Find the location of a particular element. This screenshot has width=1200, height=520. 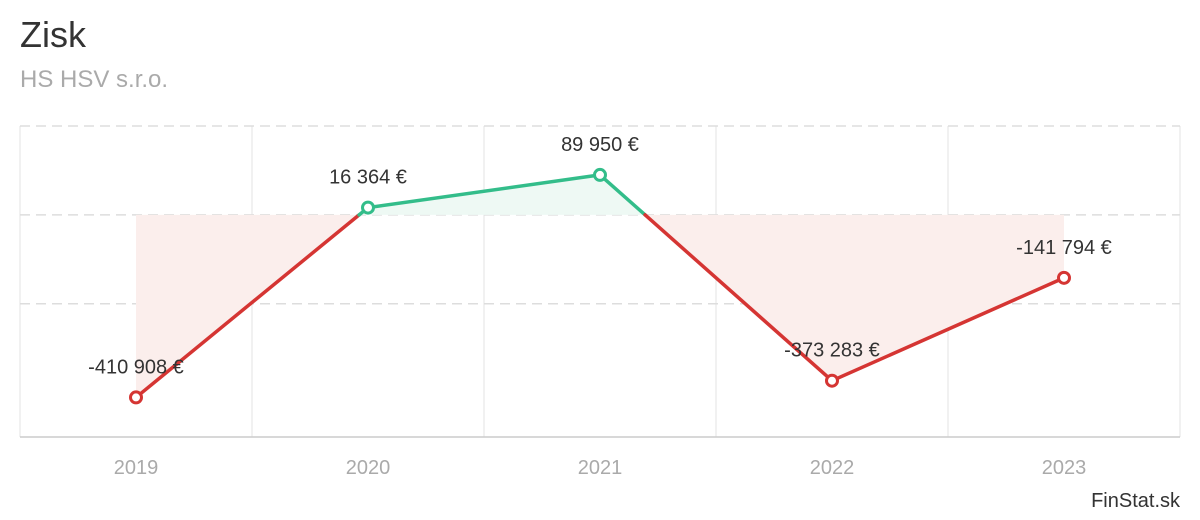

x-tick-label: 2023 is located at coordinates (1064, 468).